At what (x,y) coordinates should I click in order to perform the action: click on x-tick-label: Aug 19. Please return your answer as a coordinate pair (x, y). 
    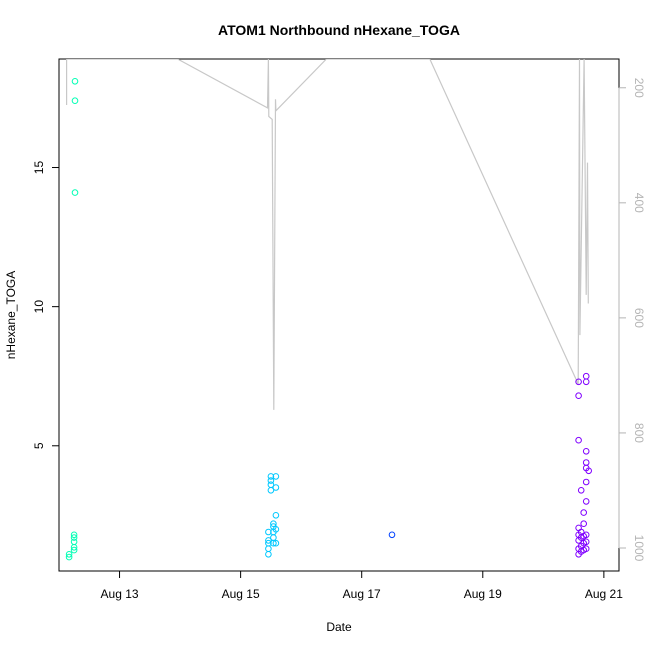
    Looking at the image, I should click on (483, 594).